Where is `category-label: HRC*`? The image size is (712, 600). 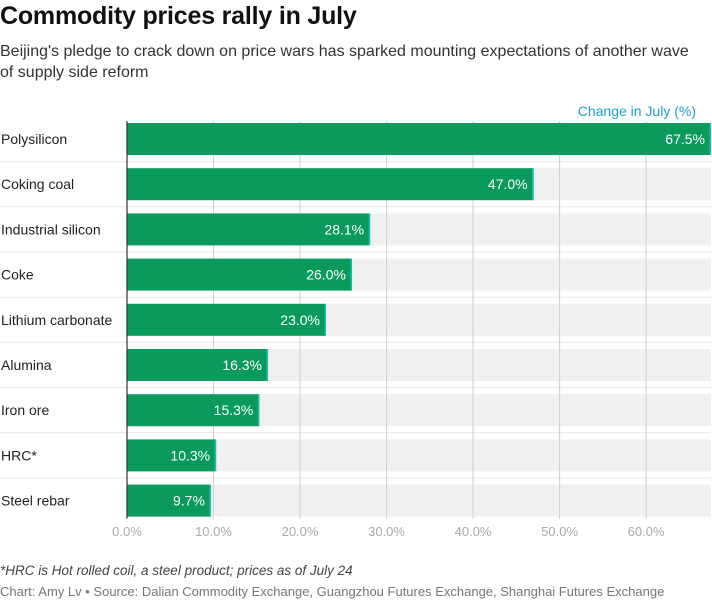 category-label: HRC* is located at coordinates (19, 455).